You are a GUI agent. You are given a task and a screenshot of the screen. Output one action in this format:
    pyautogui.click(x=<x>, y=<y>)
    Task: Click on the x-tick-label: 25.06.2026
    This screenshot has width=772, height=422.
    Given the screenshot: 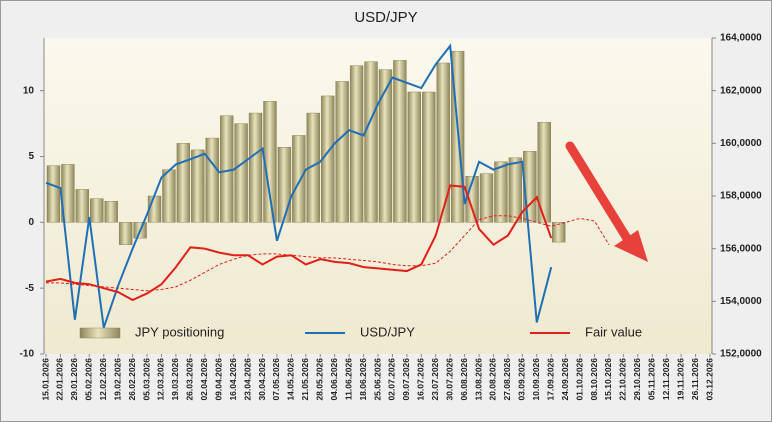 What is the action you would take?
    pyautogui.click(x=377, y=379)
    